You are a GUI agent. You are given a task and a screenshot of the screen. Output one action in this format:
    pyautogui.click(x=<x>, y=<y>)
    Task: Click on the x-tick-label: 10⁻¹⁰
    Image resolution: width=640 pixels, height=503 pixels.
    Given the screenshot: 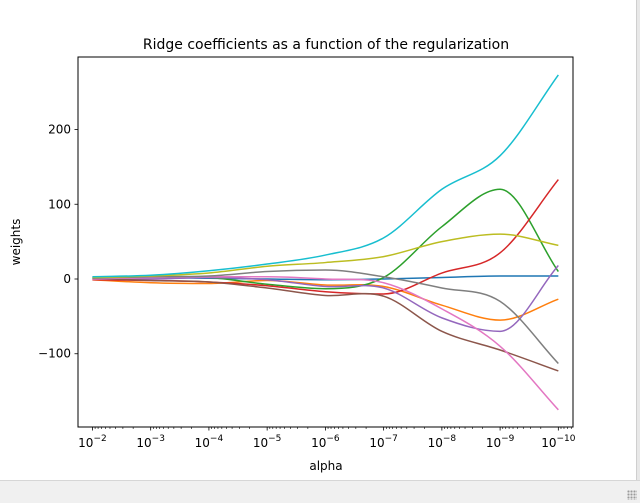 What is the action you would take?
    pyautogui.click(x=558, y=442)
    